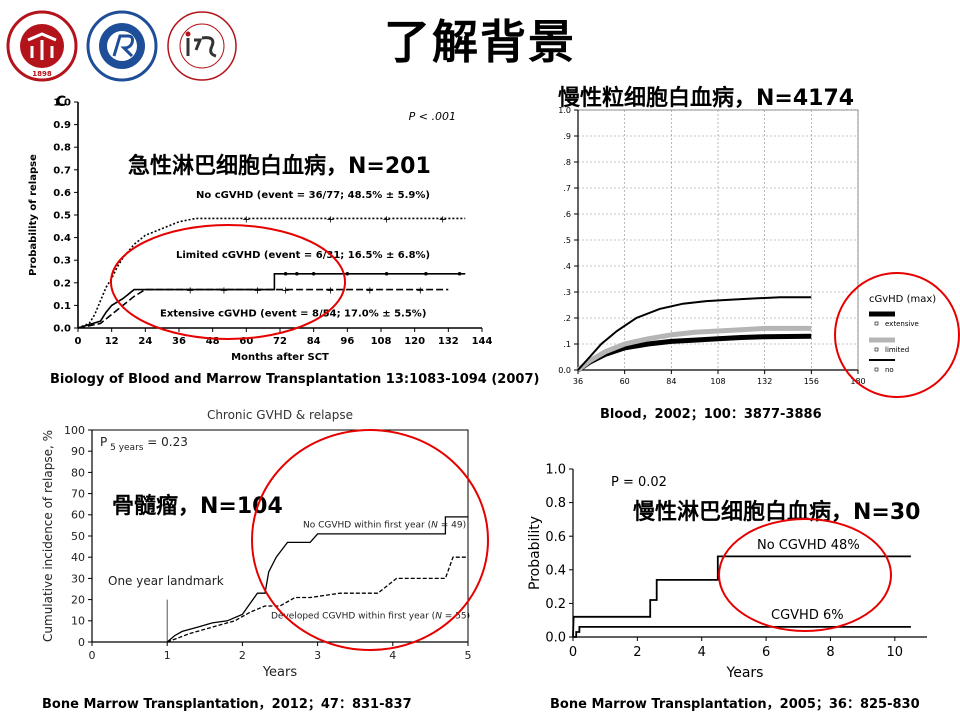  Describe the element at coordinates (280, 536) in the screenshot. I see `plot-frame` at that location.